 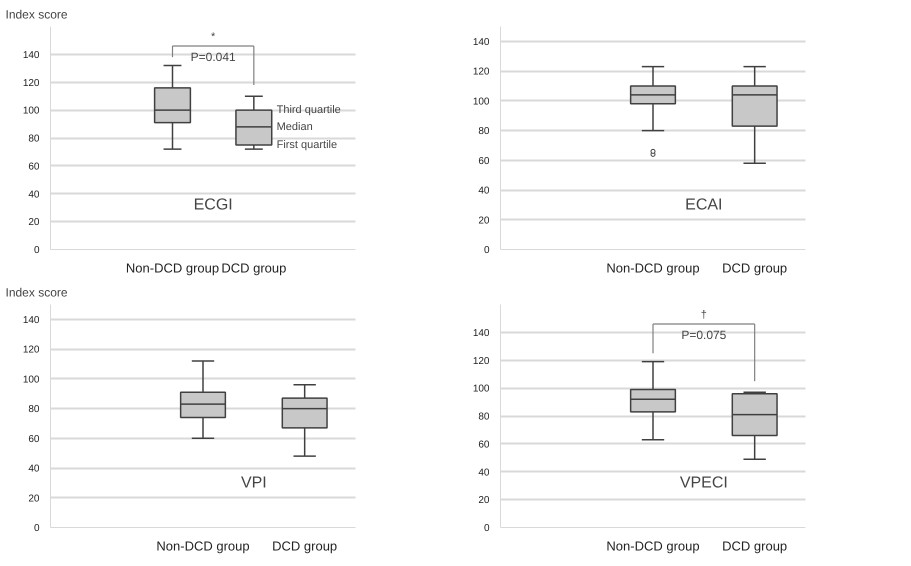 I want to click on text: VPI, so click(x=253, y=483).